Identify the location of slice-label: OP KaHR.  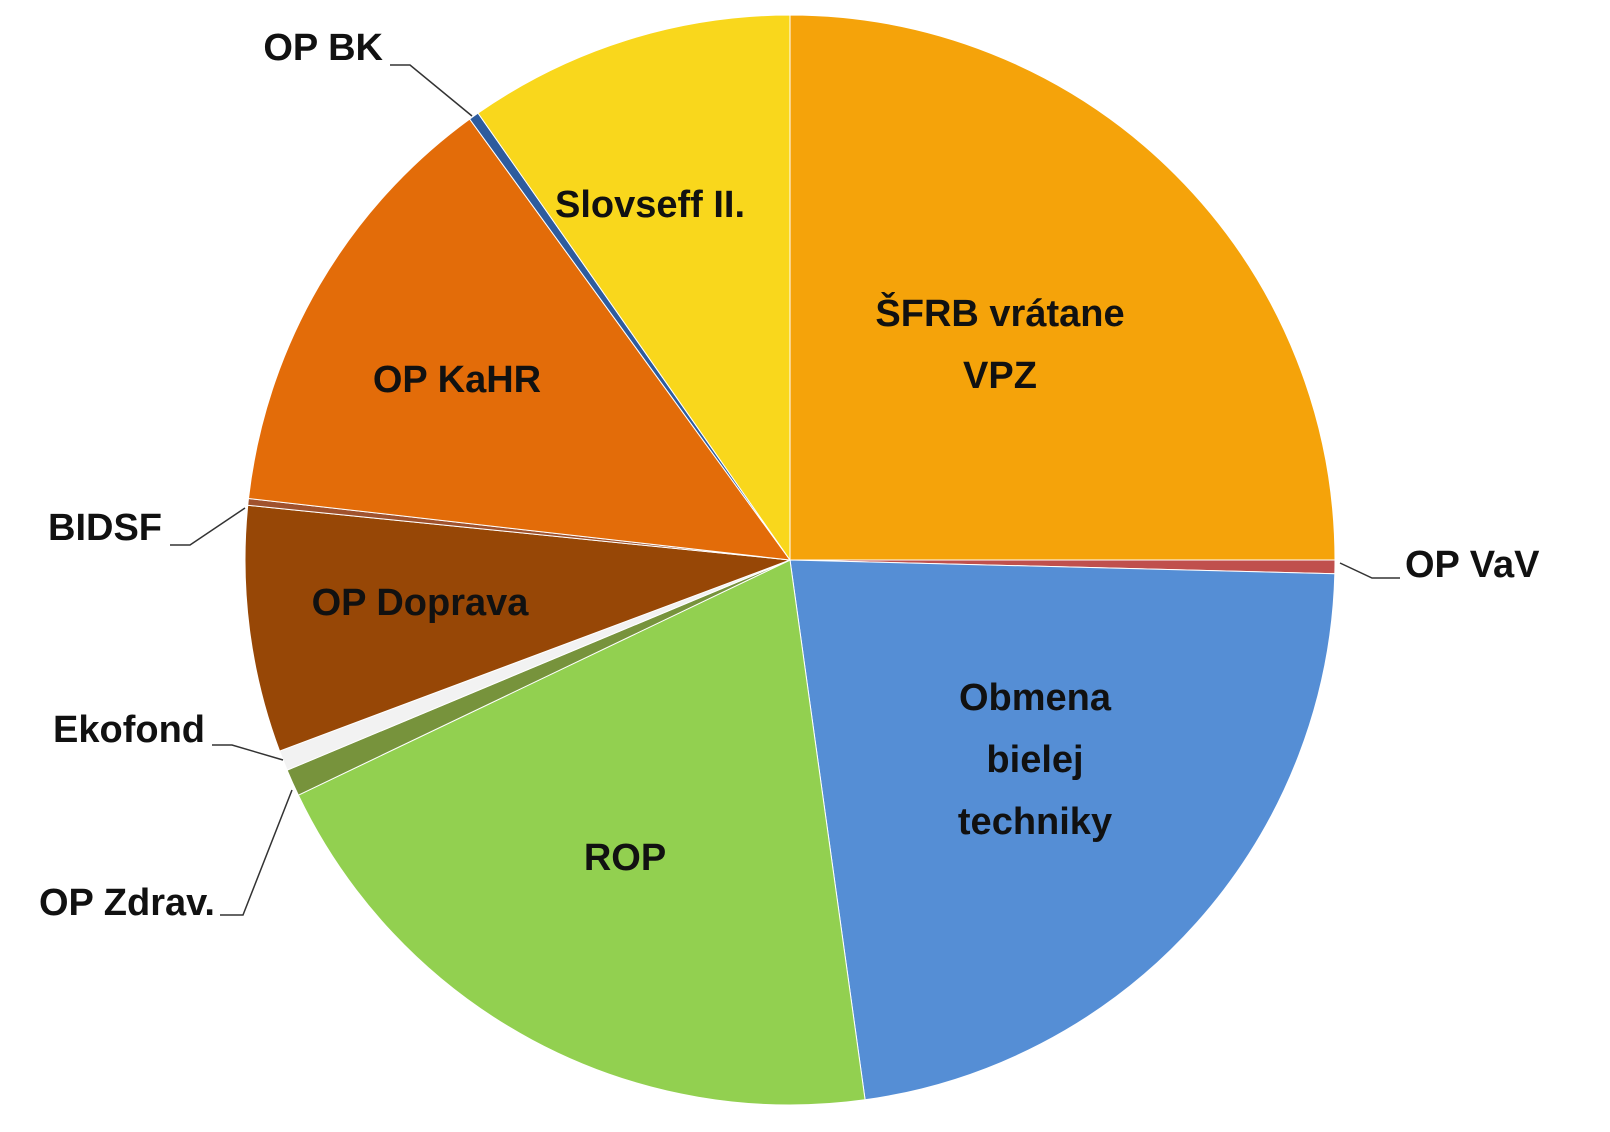
(457, 380).